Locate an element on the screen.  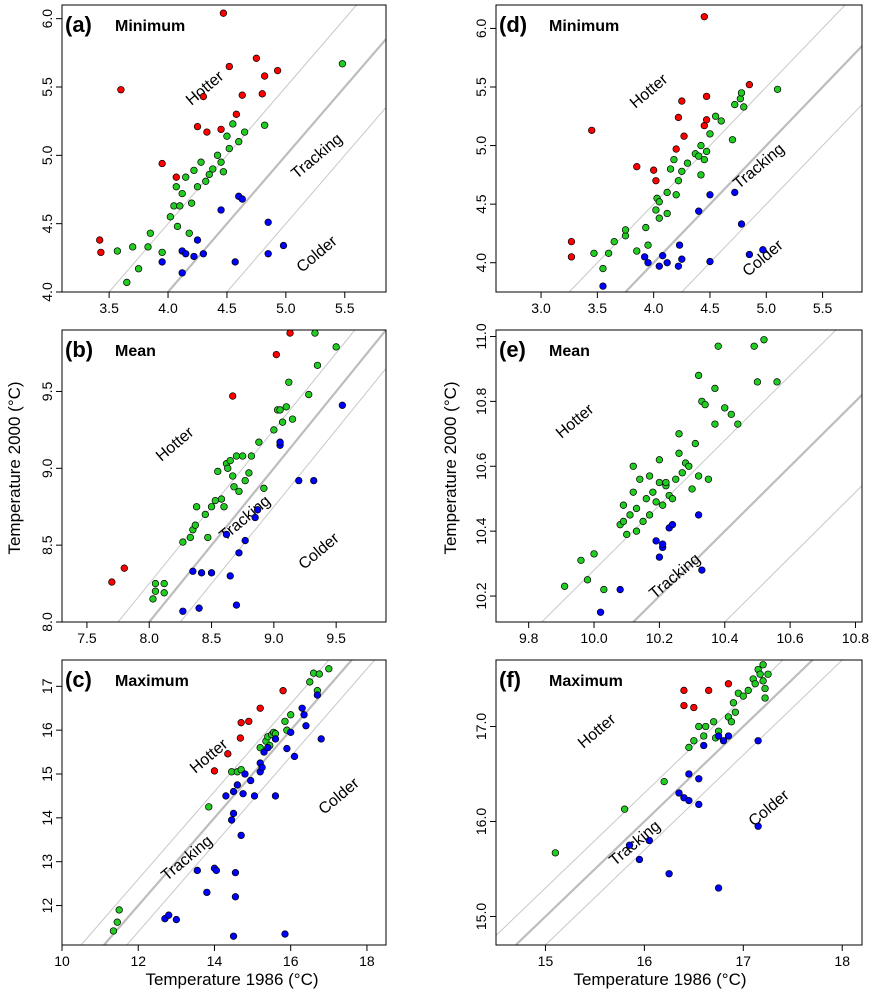
x-tick-label: 10.2 is located at coordinates (659, 638).